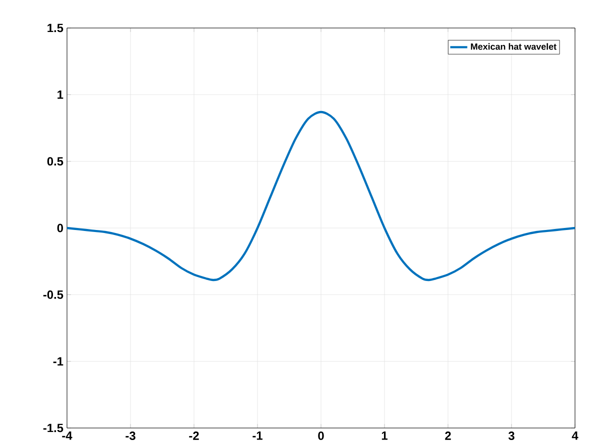  I want to click on x-tick-label: 2, so click(448, 436).